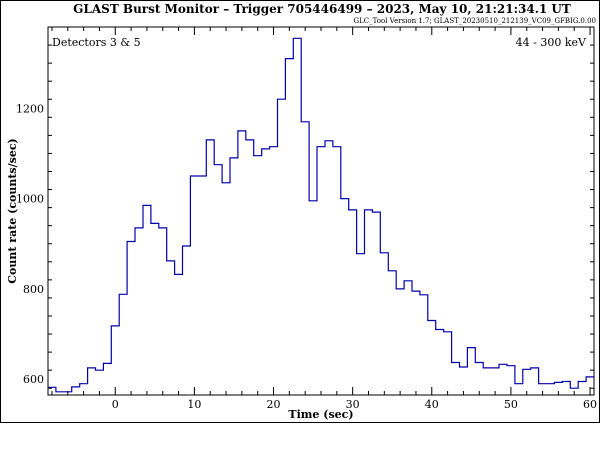  I want to click on y-tick-label: 800, so click(33, 289).